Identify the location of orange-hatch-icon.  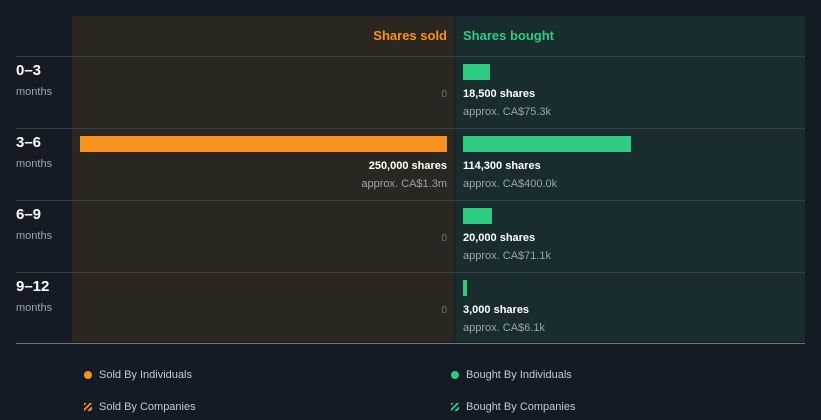
(88, 407).